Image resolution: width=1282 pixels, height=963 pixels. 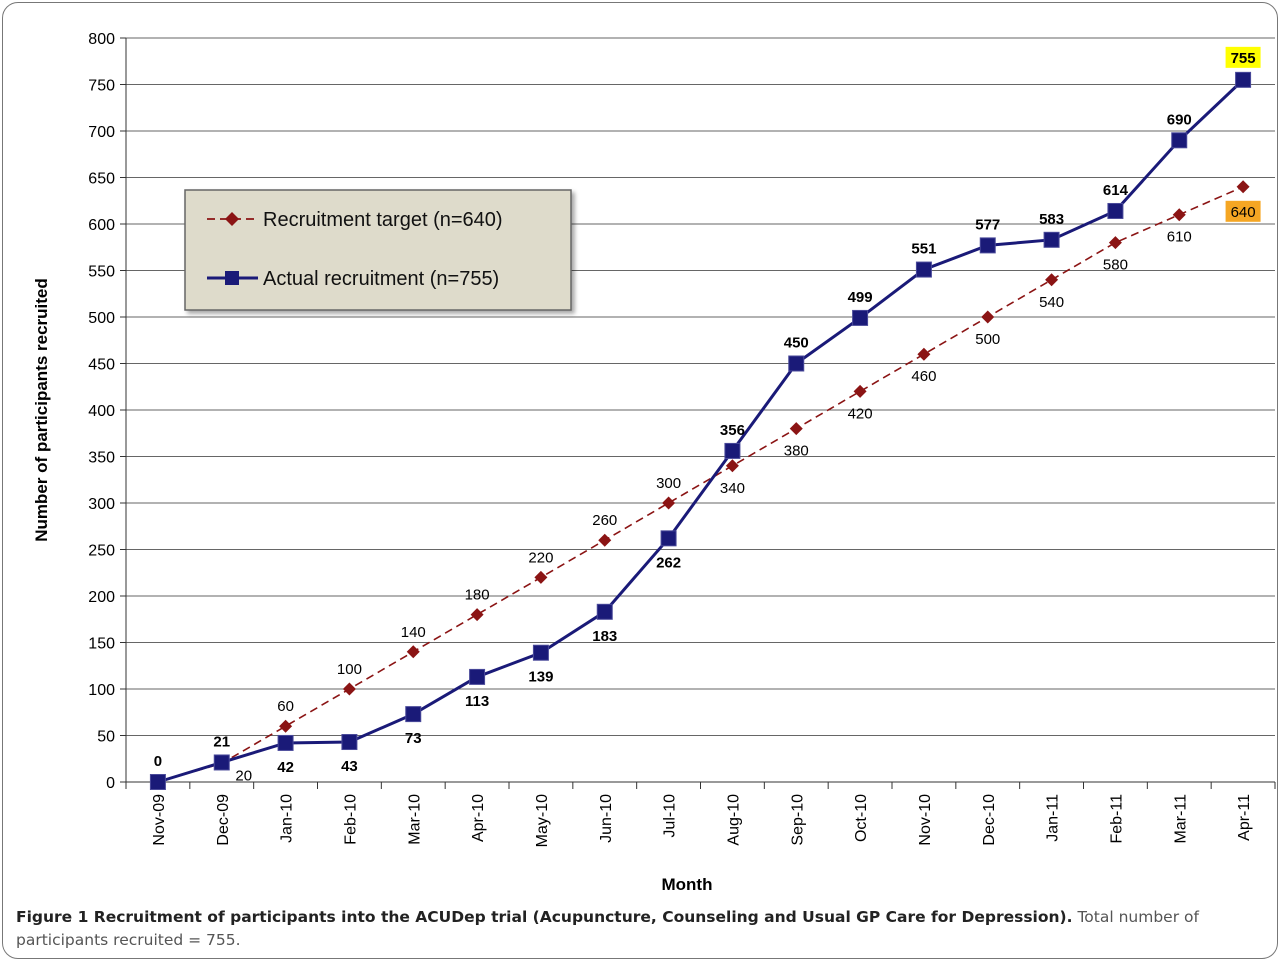 I want to click on x-tick-label: Nov-10, so click(x=925, y=820).